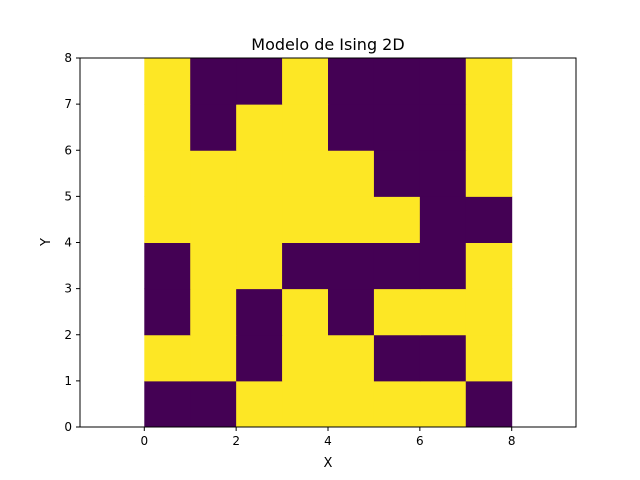 The image size is (640, 480). Describe the element at coordinates (327, 44) in the screenshot. I see `chart-title: Modelo de Ising 2D` at that location.